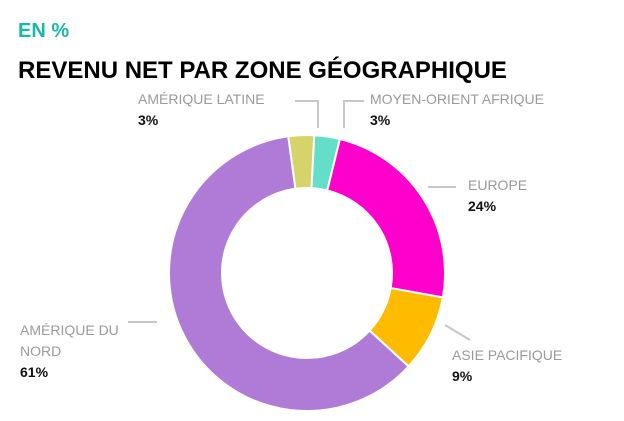 Image resolution: width=624 pixels, height=421 pixels. I want to click on chart-title: REVENU NET PAR ZONE GÉOGRAPHIQUE, so click(262, 70).